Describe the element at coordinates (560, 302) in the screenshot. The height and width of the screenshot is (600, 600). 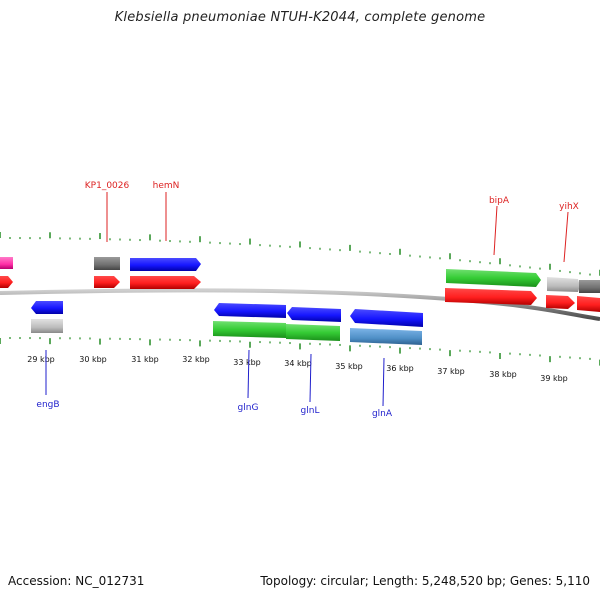
I see `feature-red-yihx` at that location.